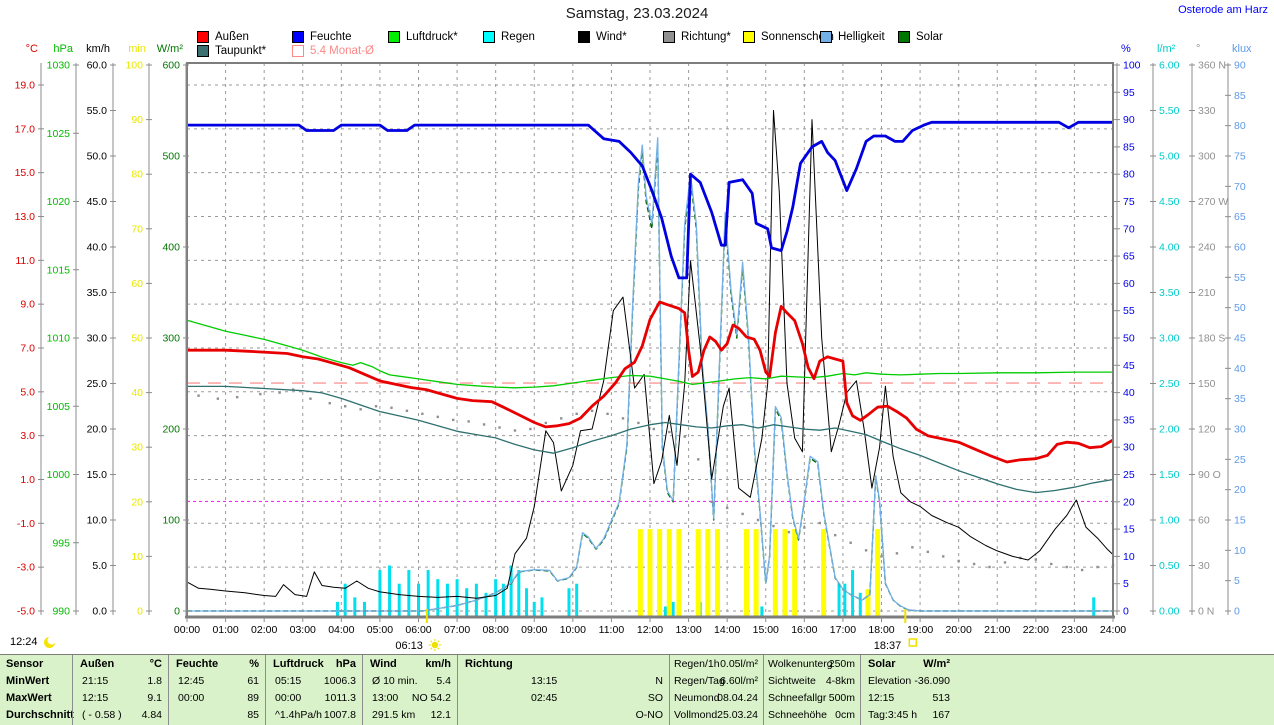 This screenshot has height=725, width=1274. I want to click on legend-item-solar: Solar, so click(920, 36).